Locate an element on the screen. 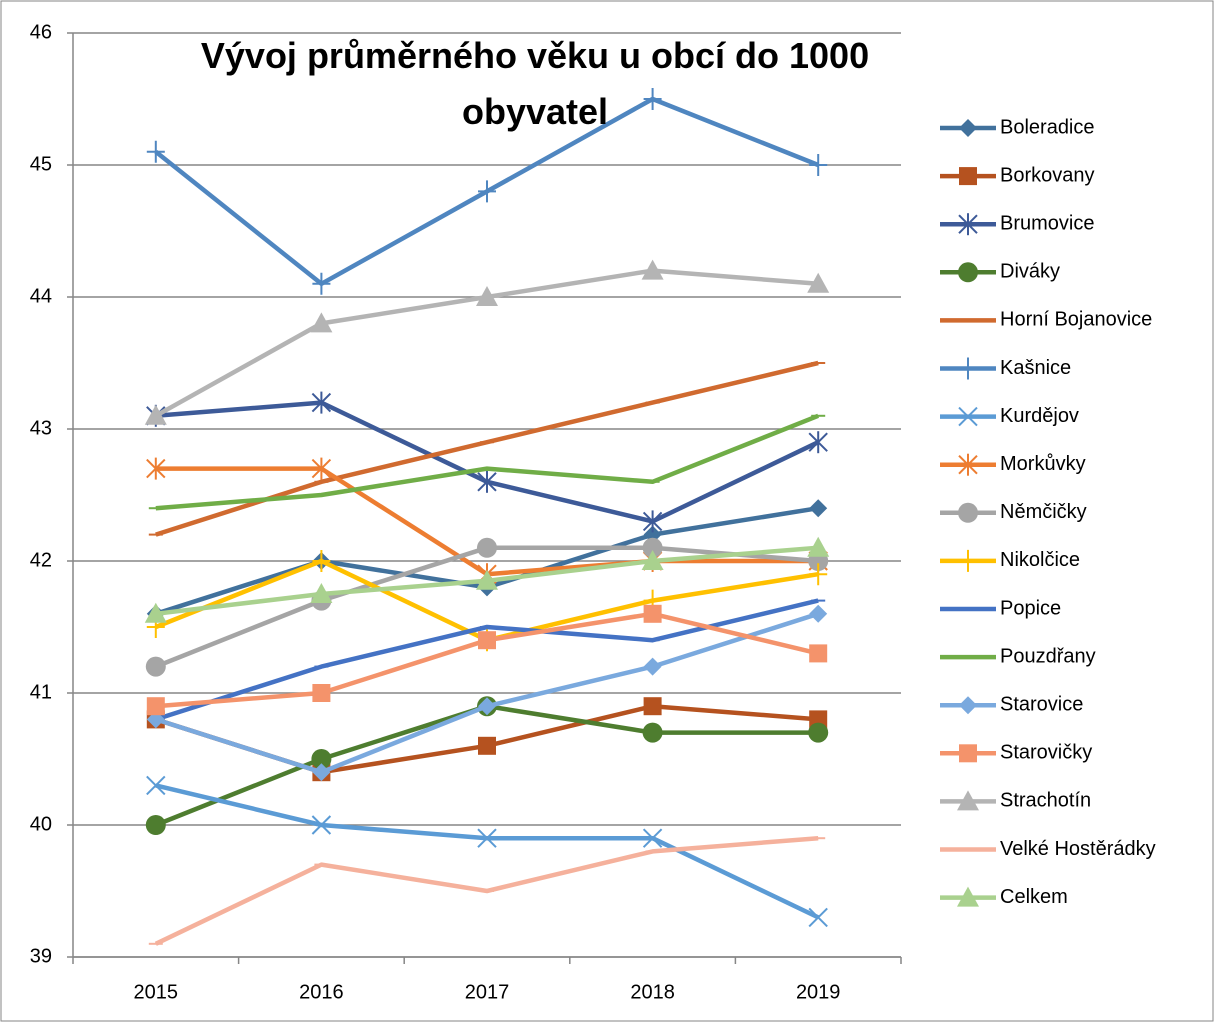  x-tick-label: 2015 is located at coordinates (156, 992).